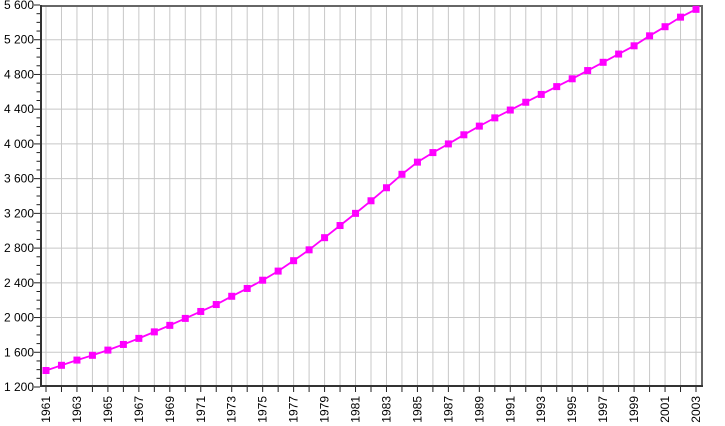 This screenshot has height=426, width=725. Describe the element at coordinates (19, 6) in the screenshot. I see `y-tick-label: 5 600` at that location.